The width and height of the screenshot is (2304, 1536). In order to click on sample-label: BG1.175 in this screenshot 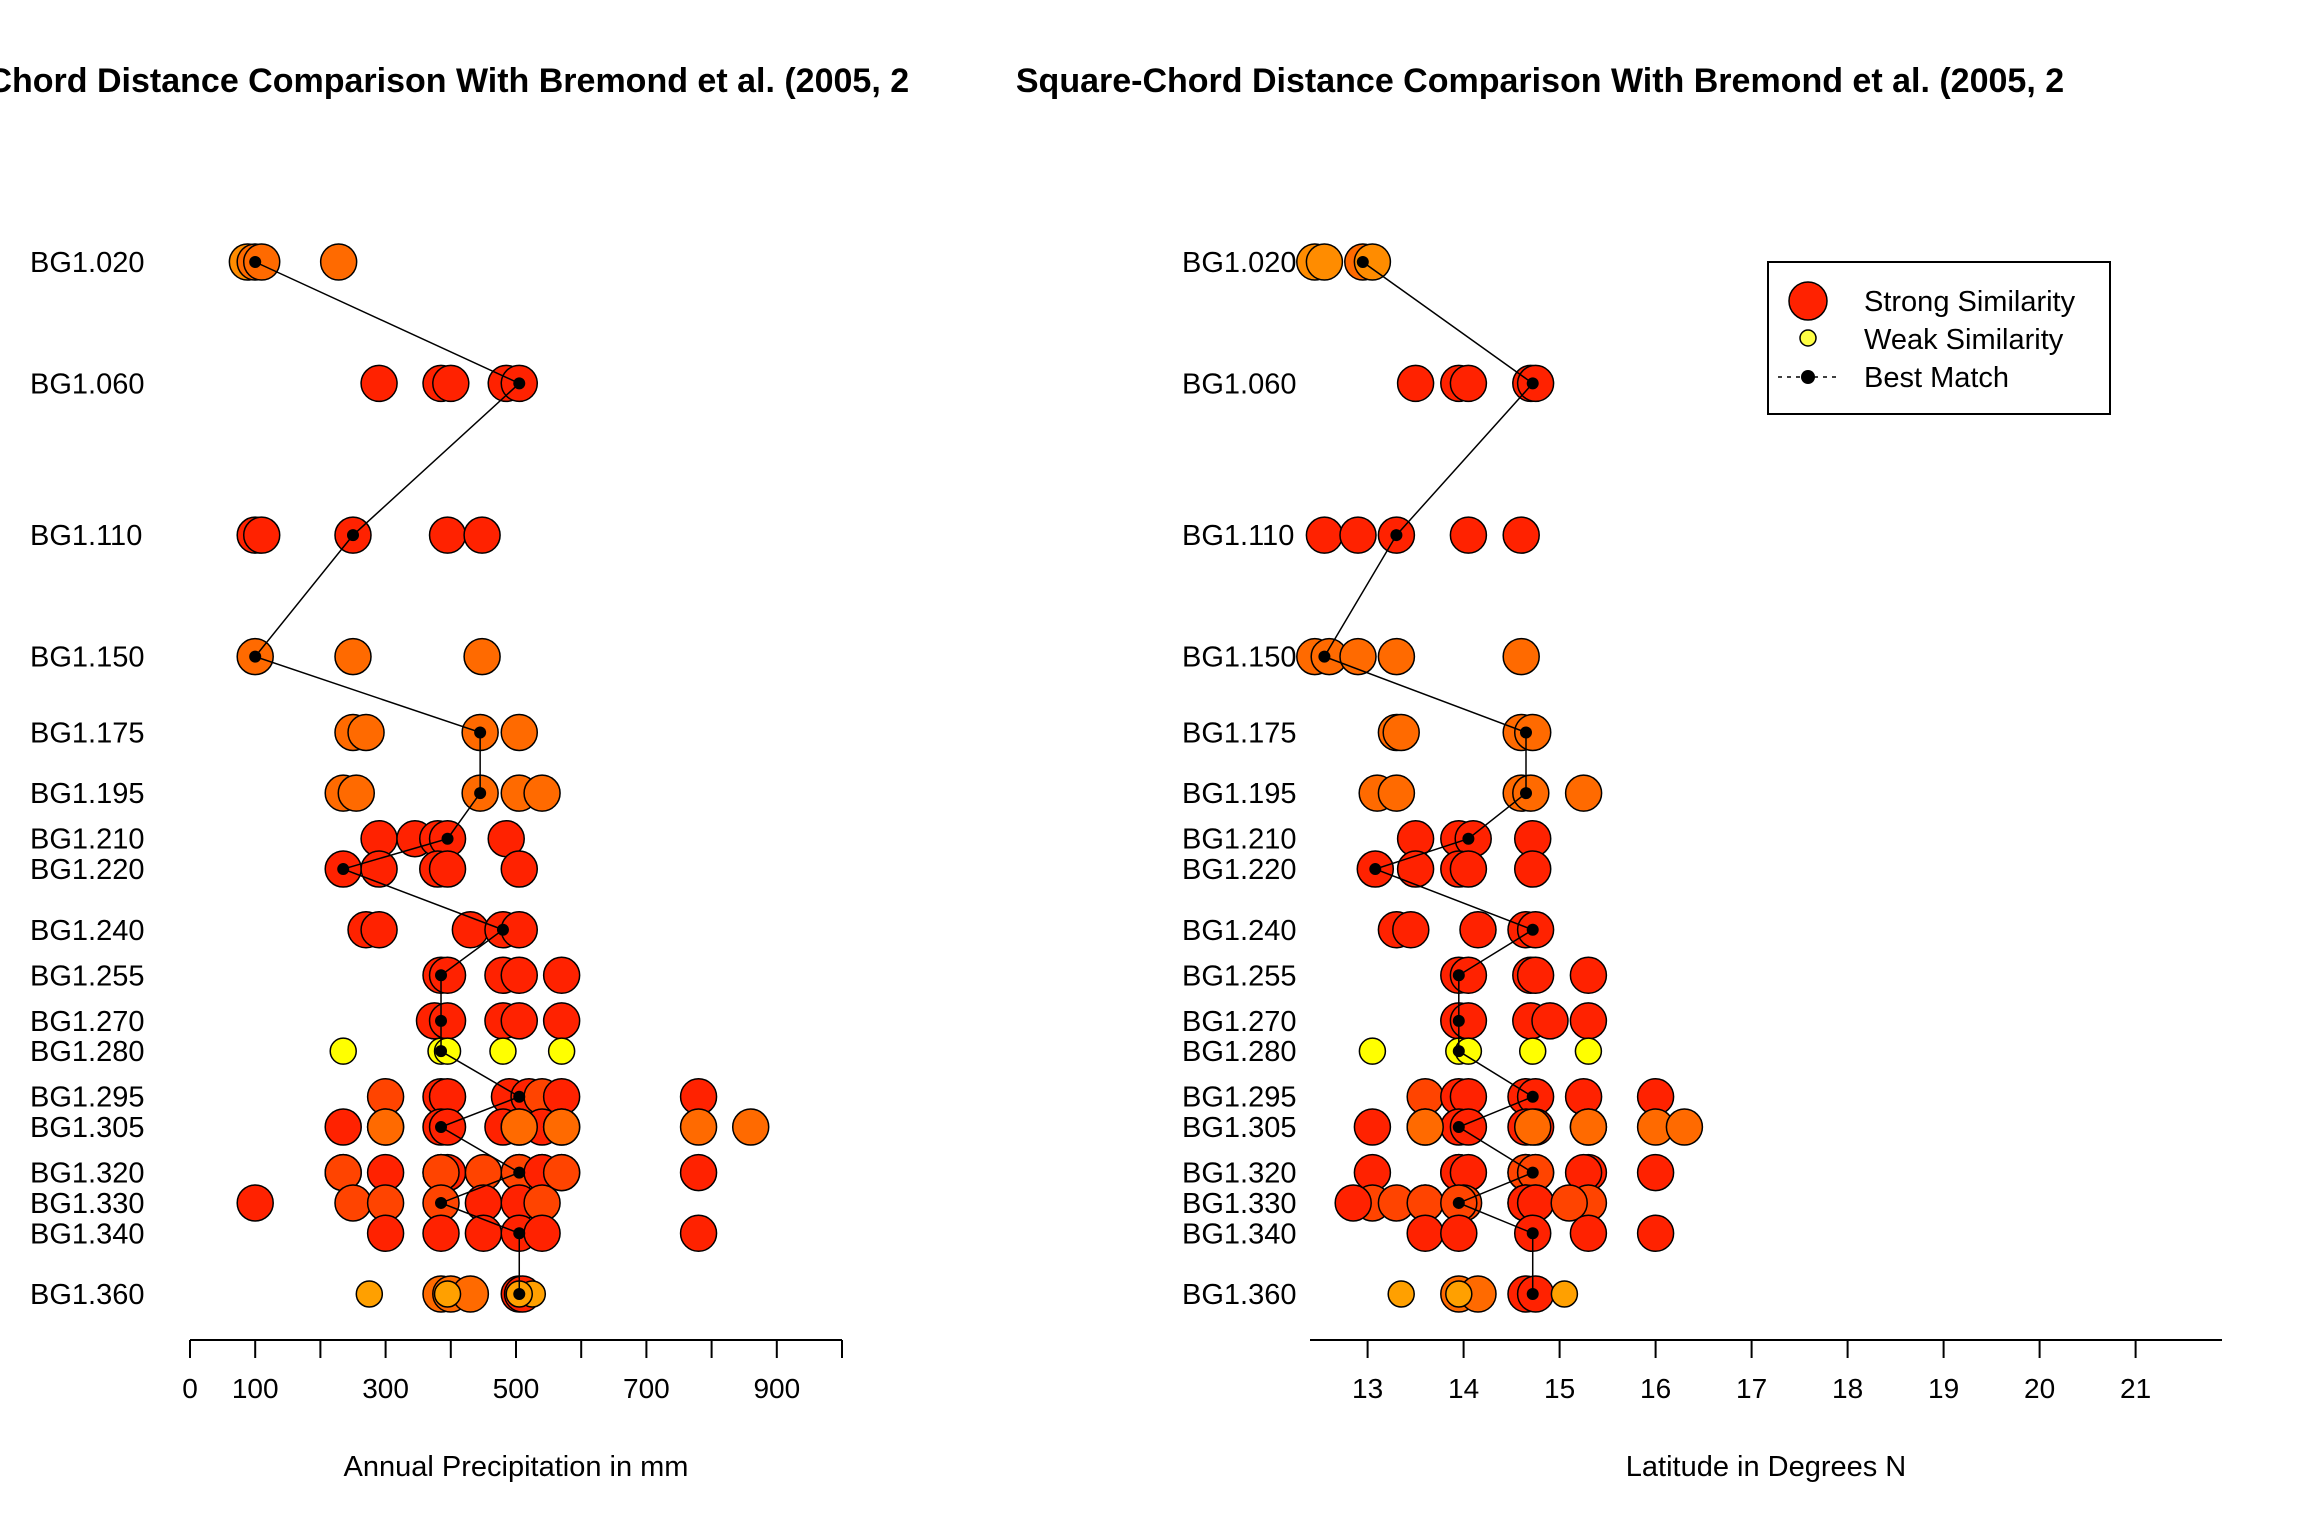, I will do `click(1239, 733)`.